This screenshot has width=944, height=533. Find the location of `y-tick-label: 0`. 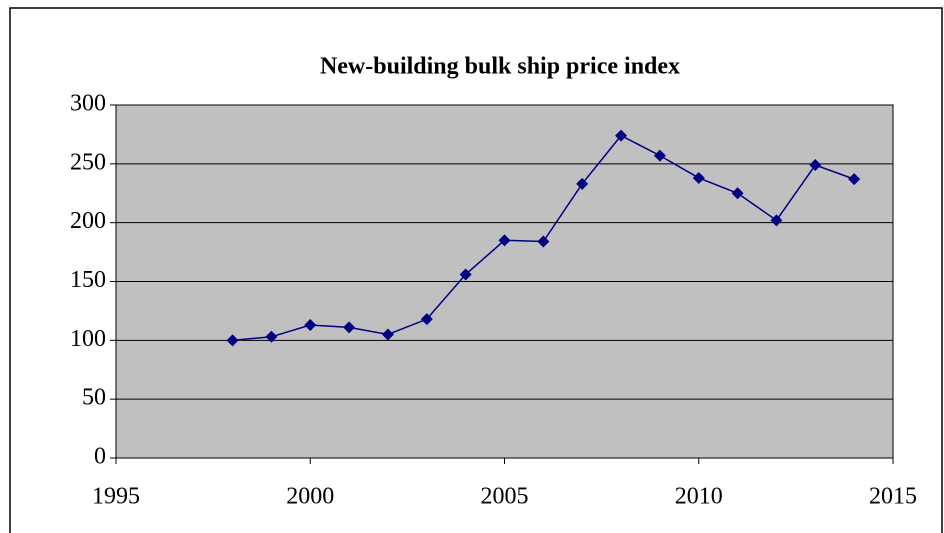

y-tick-label: 0 is located at coordinates (100, 457).